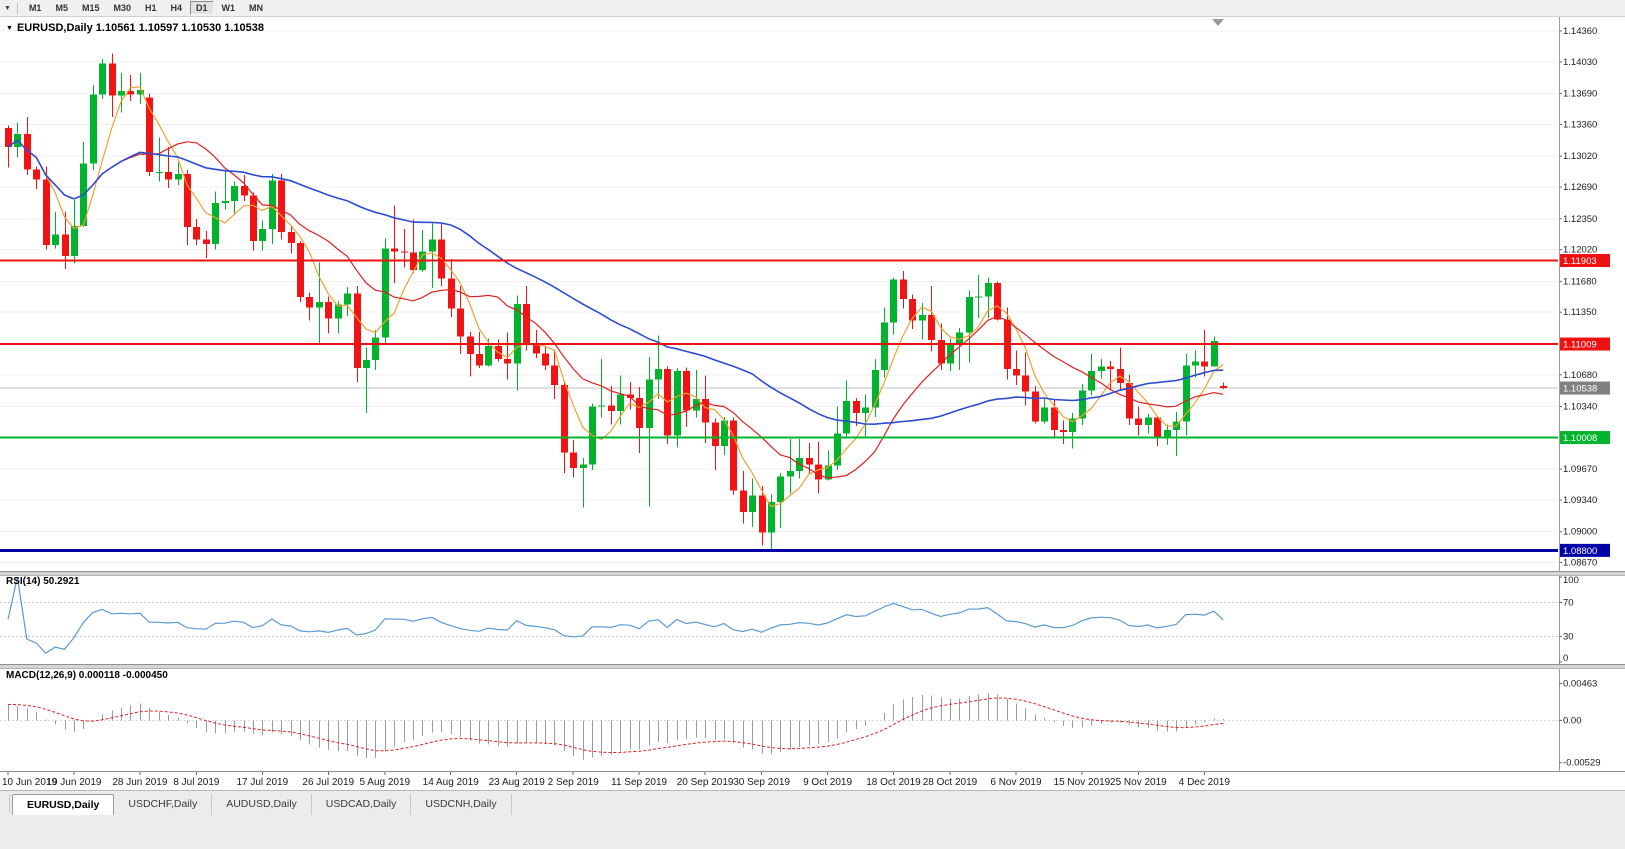  Describe the element at coordinates (1580, 551) in the screenshot. I see `svg-text: 1.08800` at that location.